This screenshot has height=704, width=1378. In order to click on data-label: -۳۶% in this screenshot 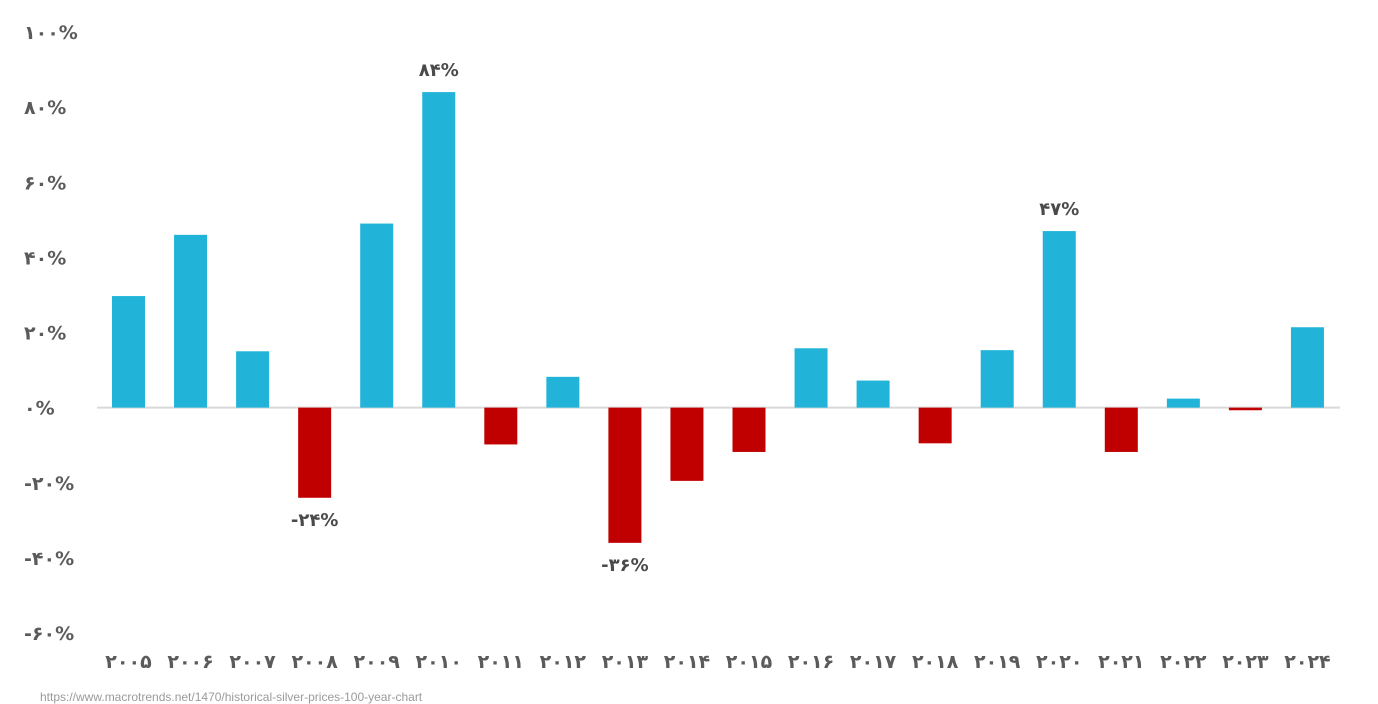, I will do `click(624, 565)`.